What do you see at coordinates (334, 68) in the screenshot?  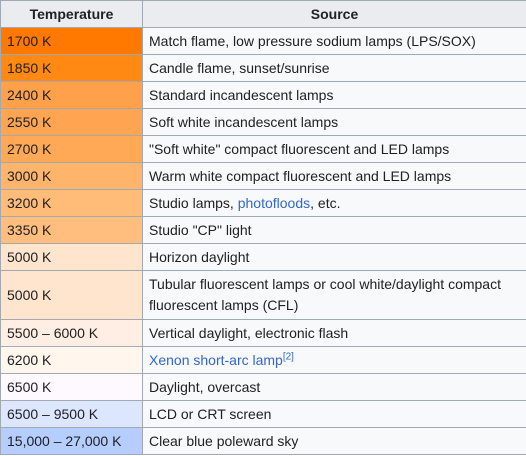 I see `source-cell: Candle flame, sunset/sunrise` at bounding box center [334, 68].